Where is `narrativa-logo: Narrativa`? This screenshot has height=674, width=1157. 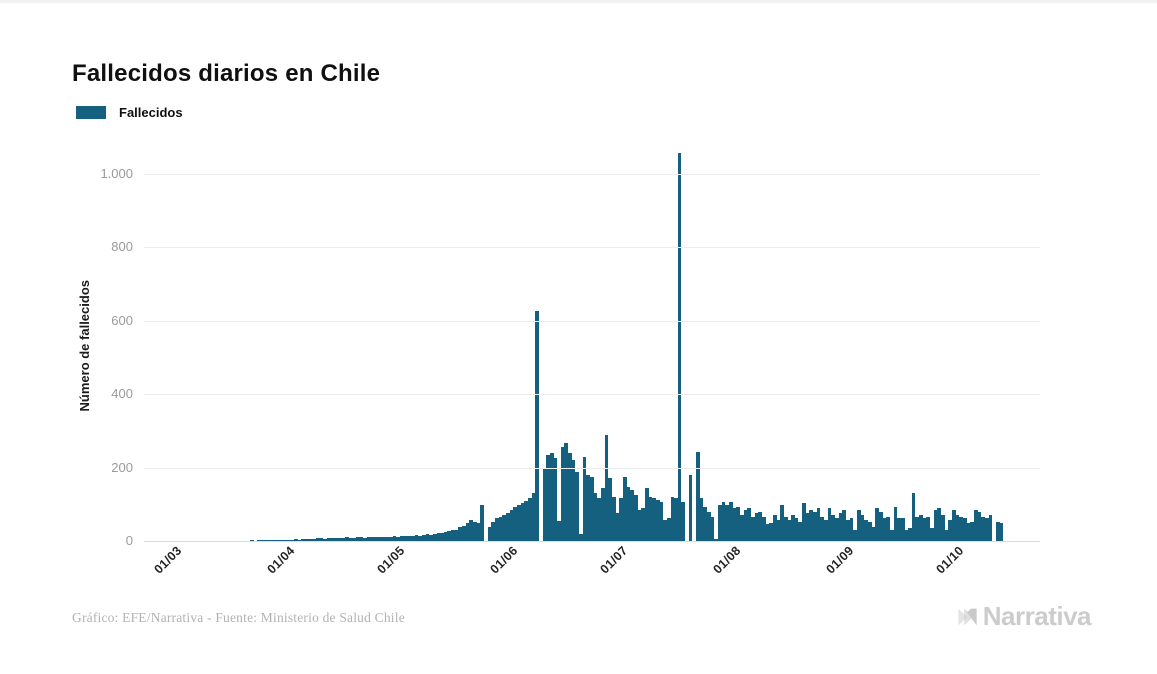 narrativa-logo: Narrativa is located at coordinates (1024, 616).